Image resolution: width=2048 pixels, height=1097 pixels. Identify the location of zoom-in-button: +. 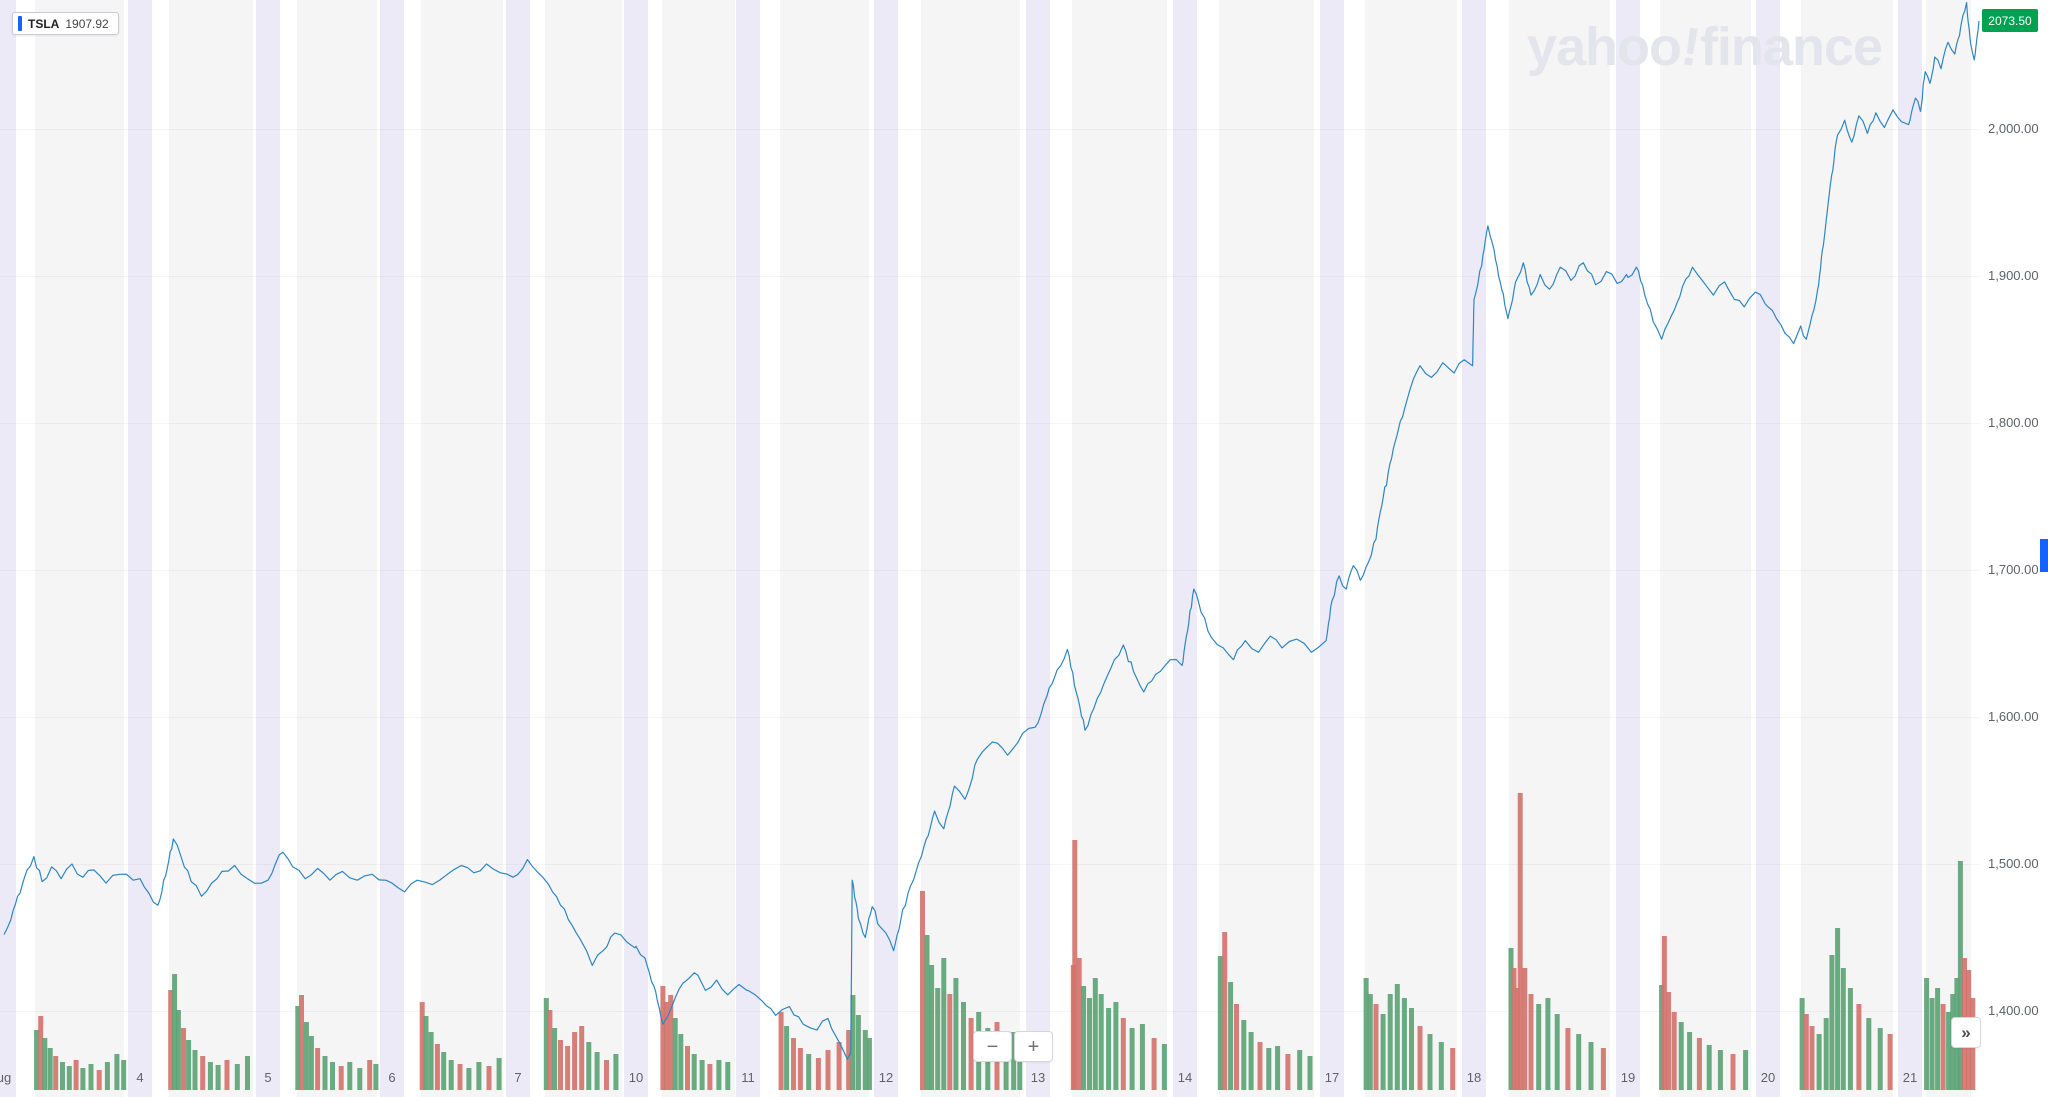
(1033, 1046).